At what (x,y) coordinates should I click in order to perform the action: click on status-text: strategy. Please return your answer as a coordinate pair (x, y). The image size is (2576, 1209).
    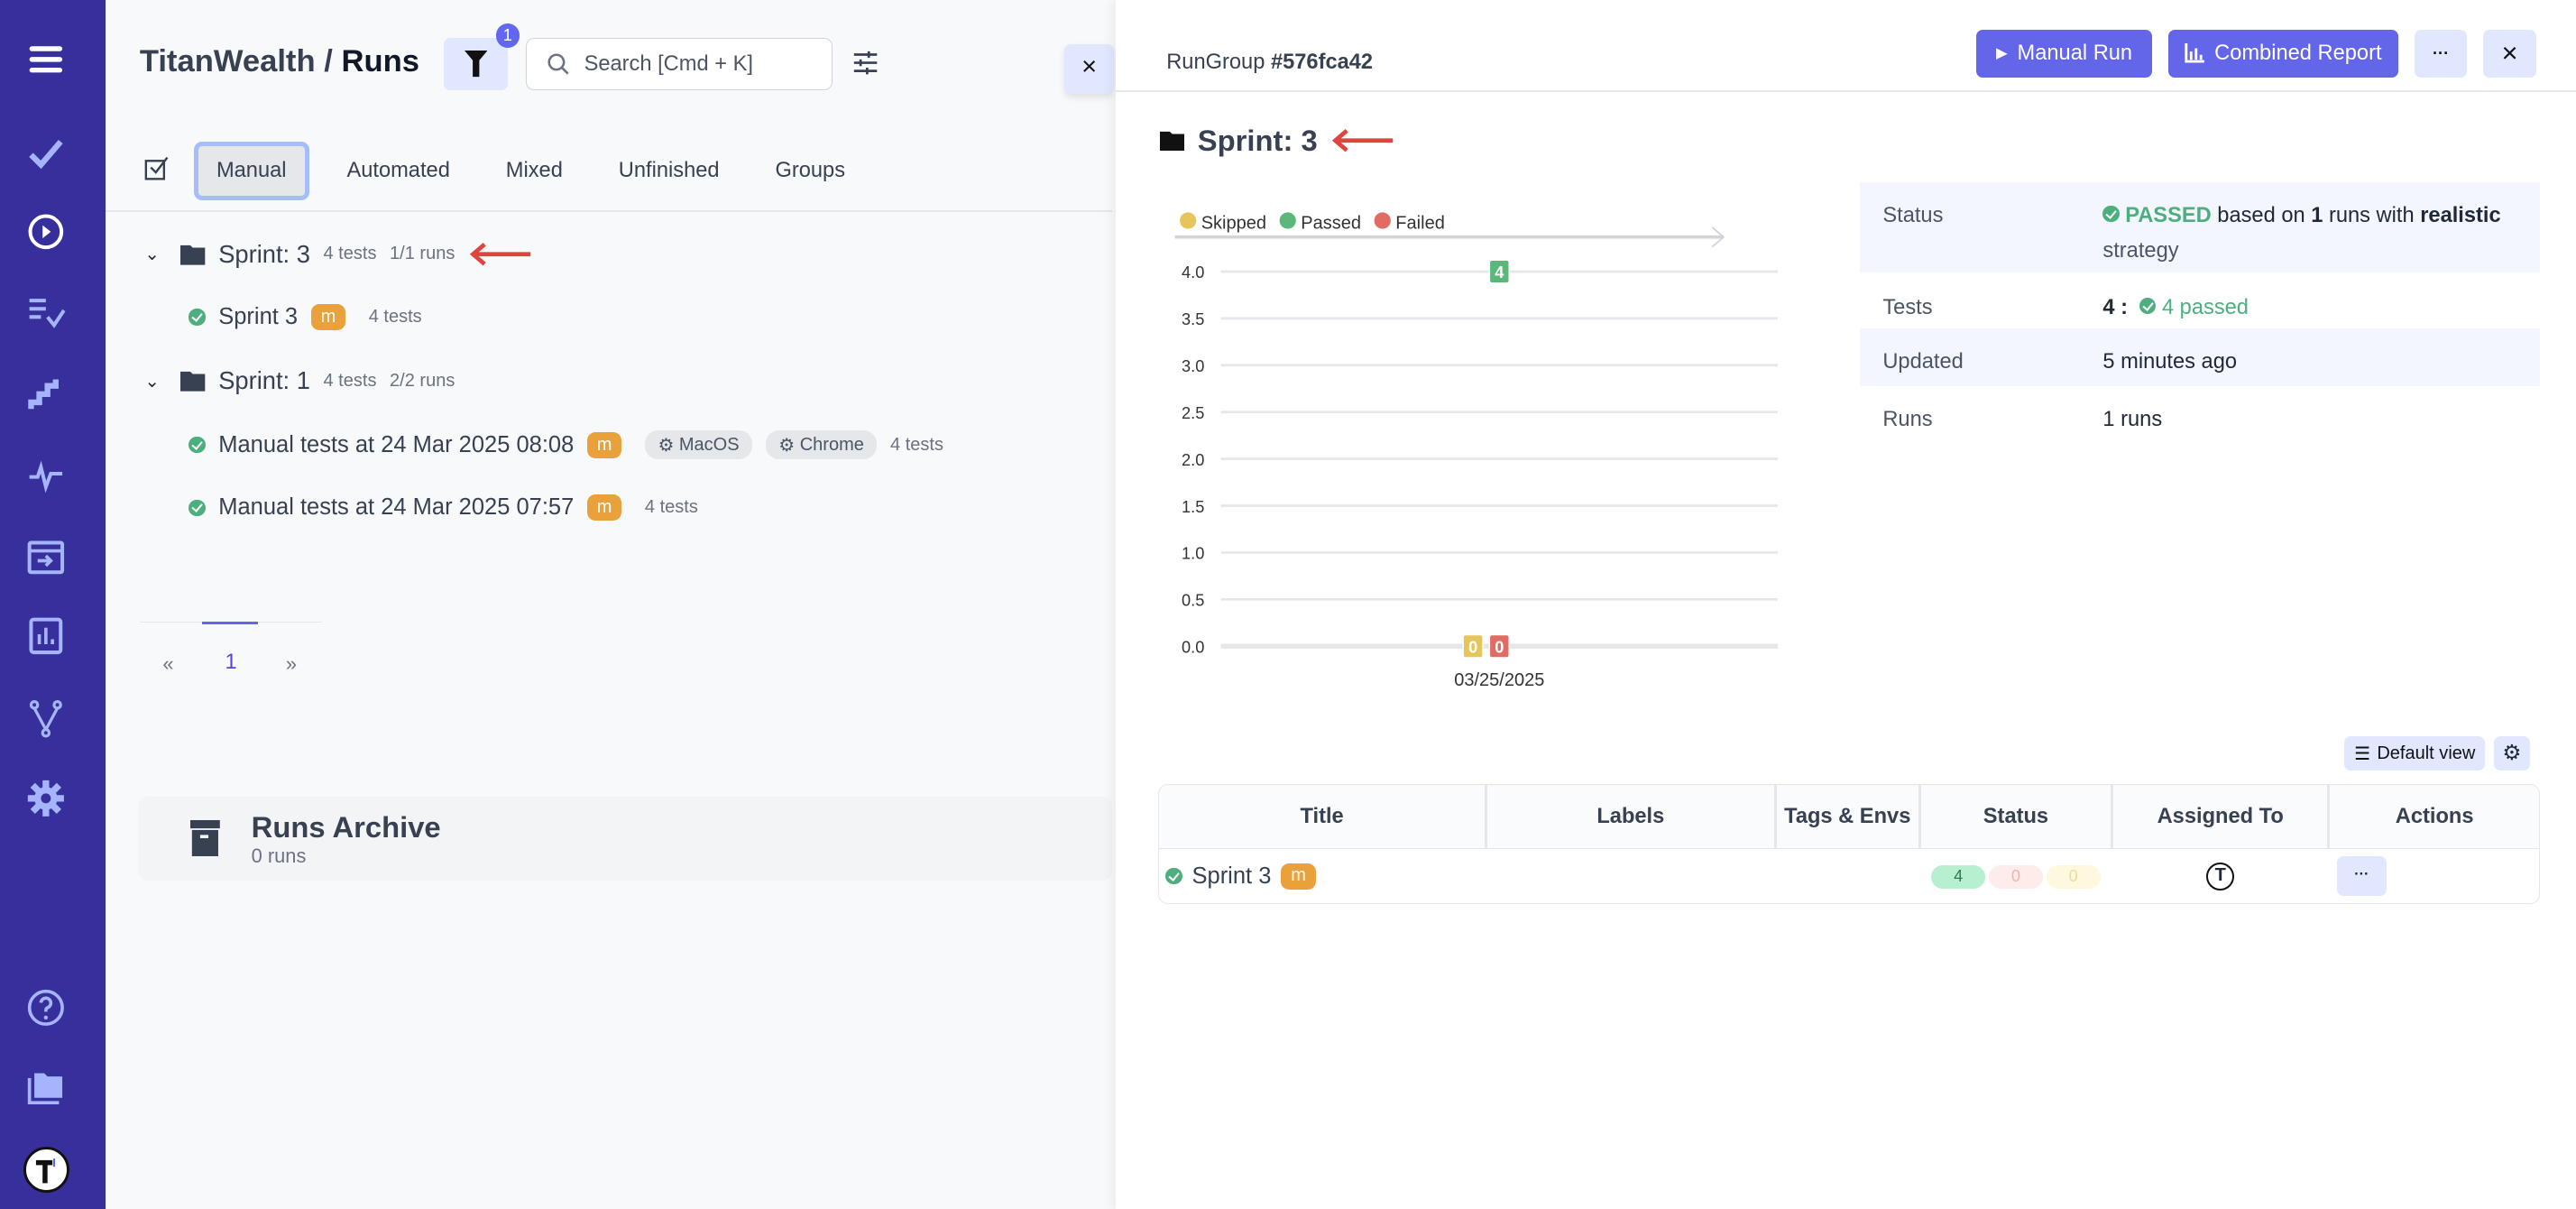
    Looking at the image, I should click on (2140, 251).